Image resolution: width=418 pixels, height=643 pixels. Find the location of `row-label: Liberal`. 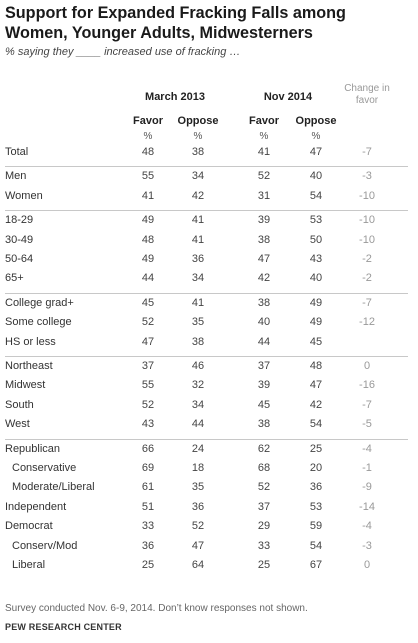

row-label: Liberal is located at coordinates (29, 565).